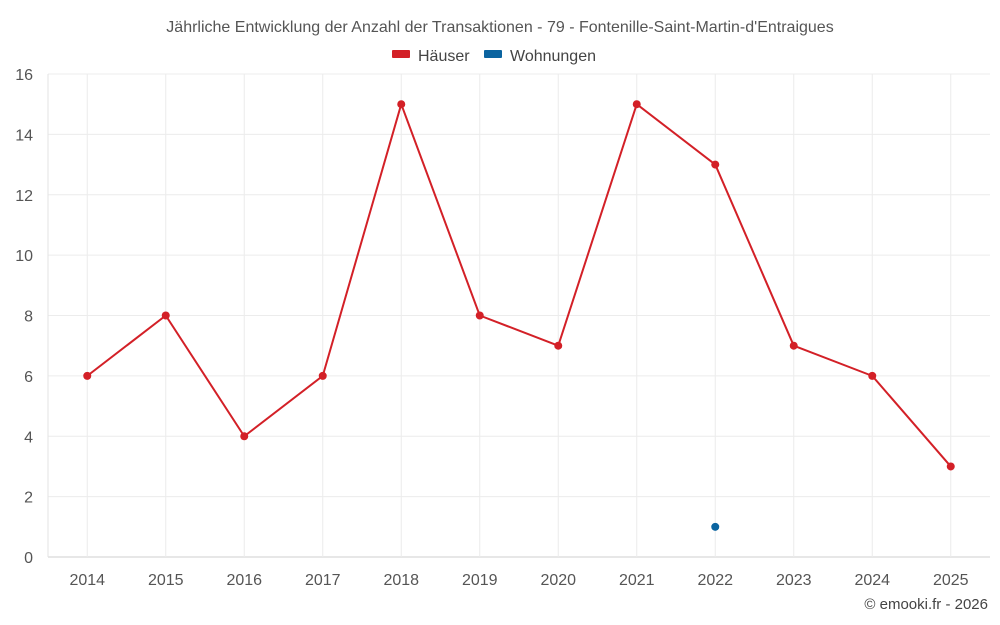 This screenshot has height=625, width=1000. Describe the element at coordinates (87, 580) in the screenshot. I see `x-tick-label: 2014` at that location.